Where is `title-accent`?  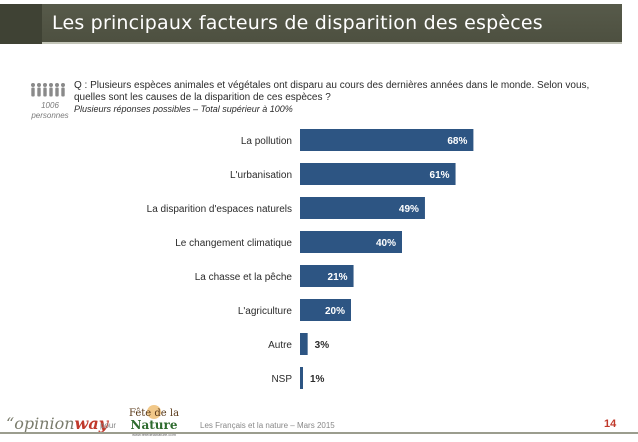
title-accent is located at coordinates (21, 24).